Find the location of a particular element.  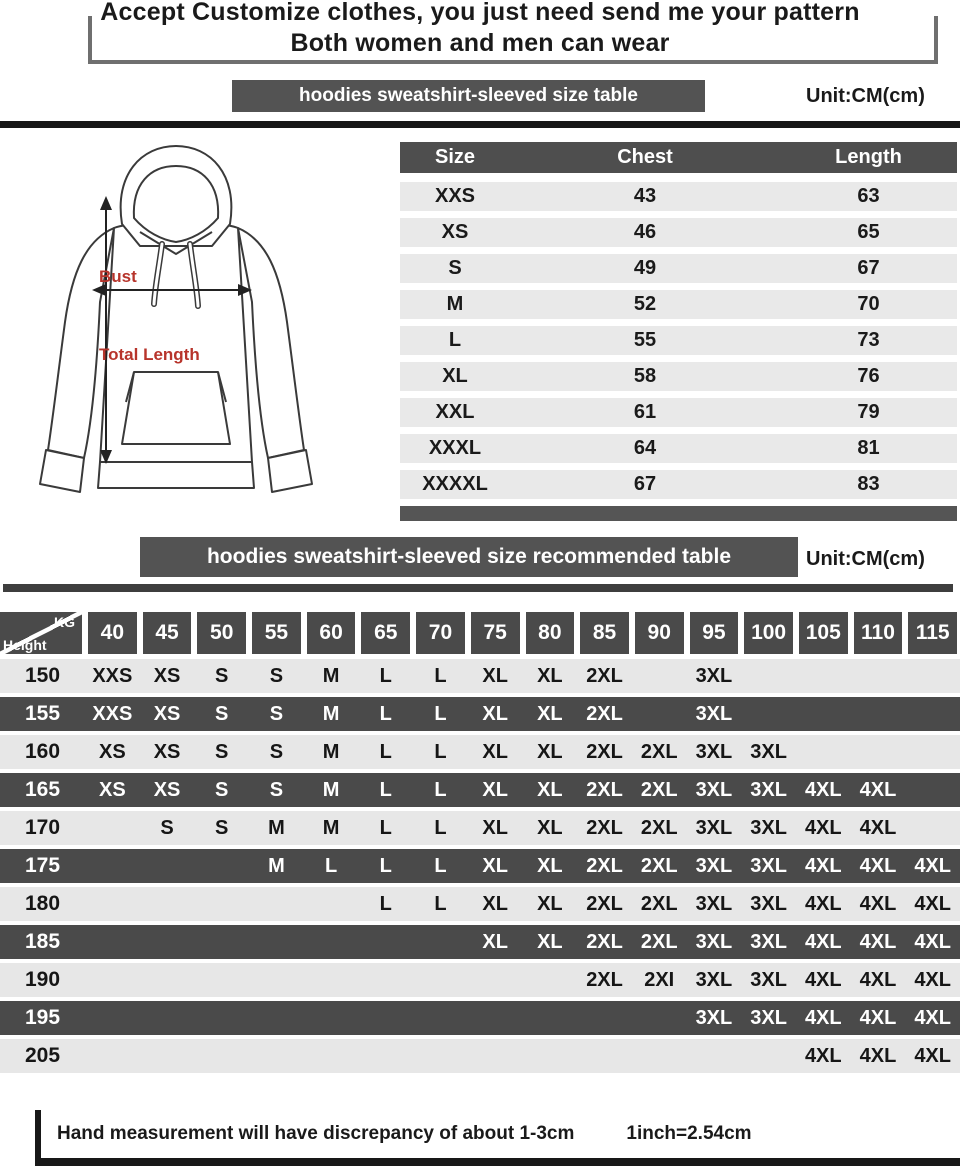

weight-column-header: 110 is located at coordinates (878, 633).